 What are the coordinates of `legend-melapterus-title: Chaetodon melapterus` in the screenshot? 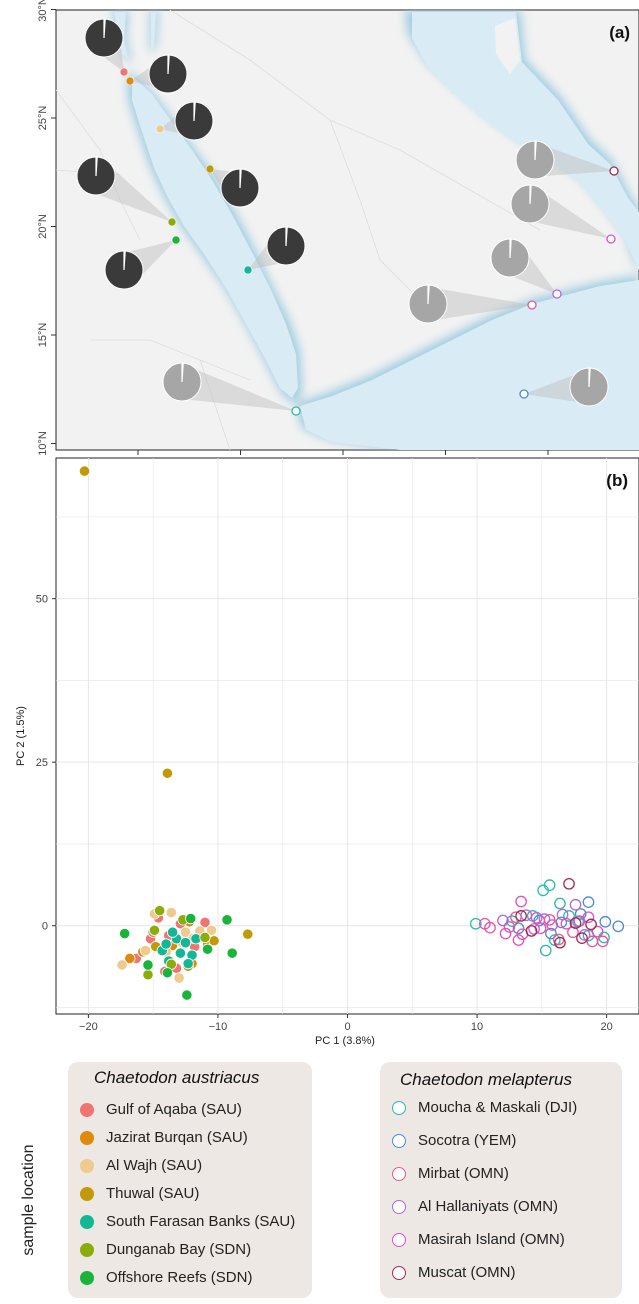 It's located at (486, 1079).